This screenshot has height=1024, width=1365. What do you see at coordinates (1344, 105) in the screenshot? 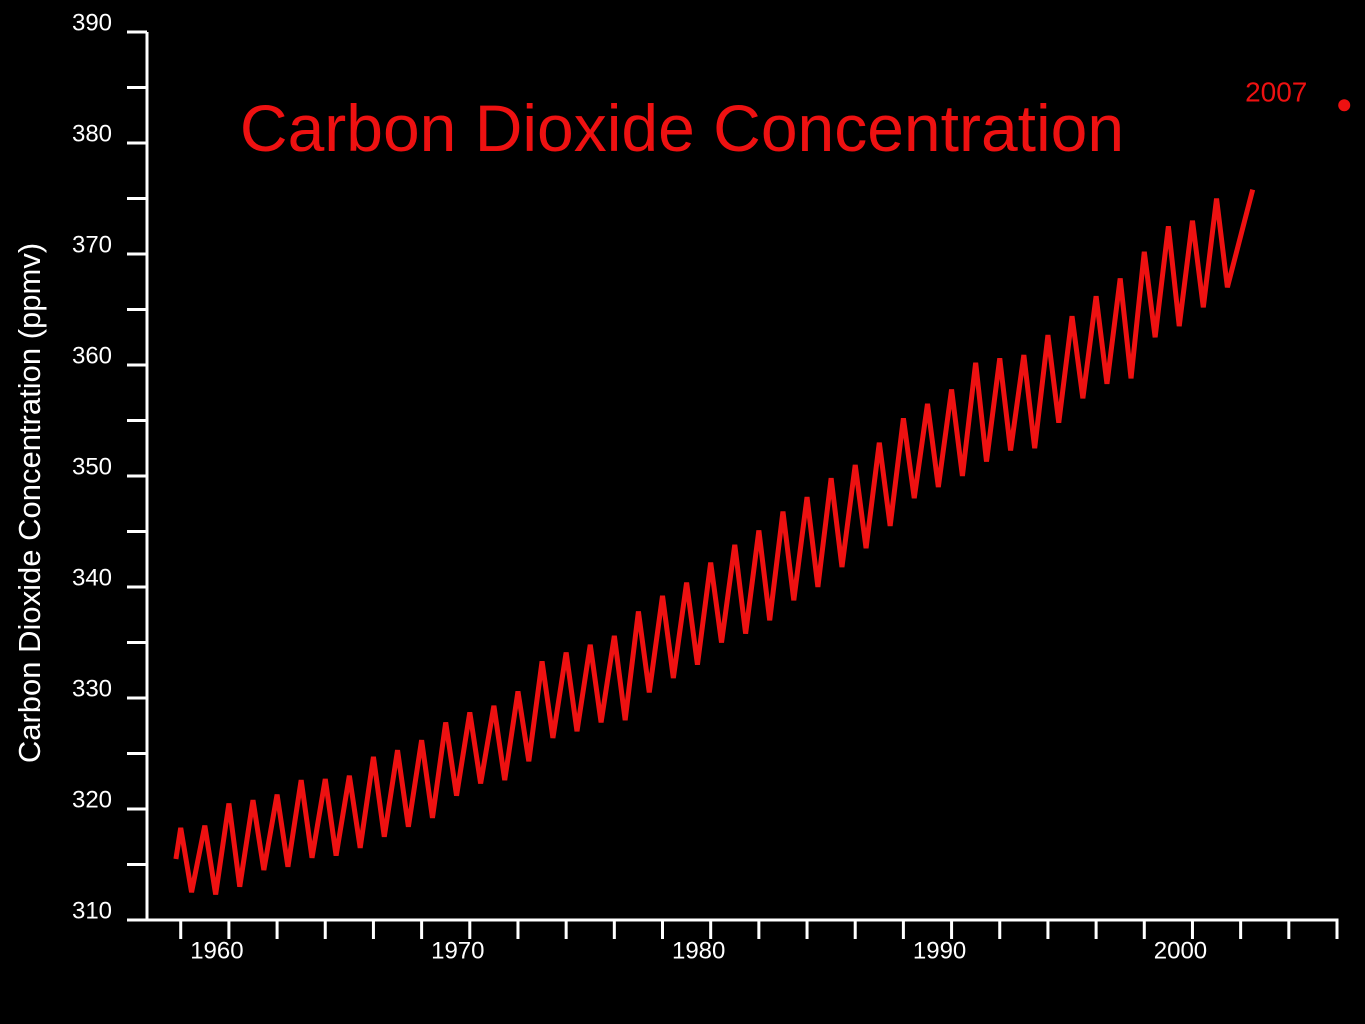
I see `annotation-point` at bounding box center [1344, 105].